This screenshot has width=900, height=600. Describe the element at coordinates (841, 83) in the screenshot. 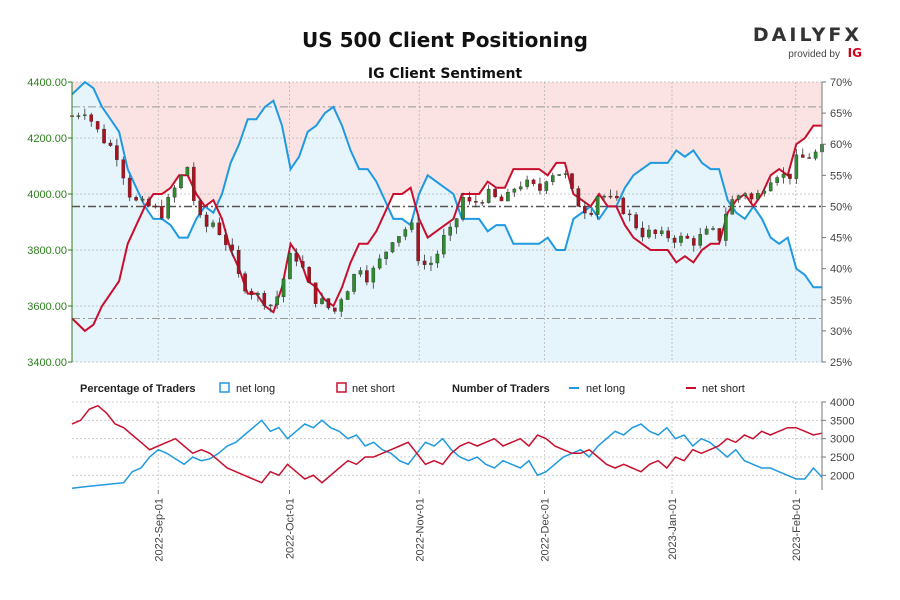

I see `pct-tick-label: 70%` at that location.